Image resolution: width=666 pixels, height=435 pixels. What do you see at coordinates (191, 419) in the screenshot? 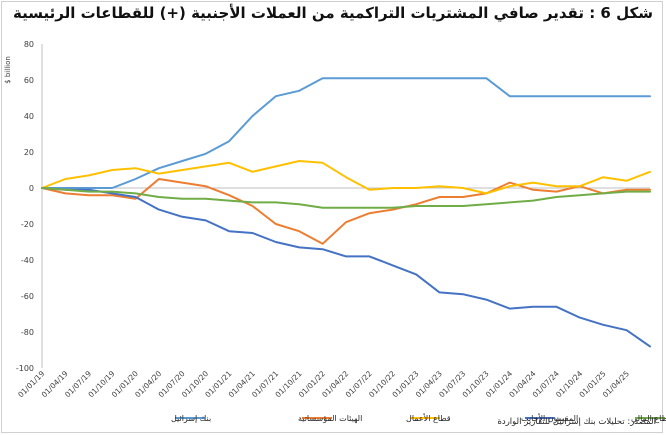
I see `legend-label: بنك إسرائيل` at bounding box center [191, 419].